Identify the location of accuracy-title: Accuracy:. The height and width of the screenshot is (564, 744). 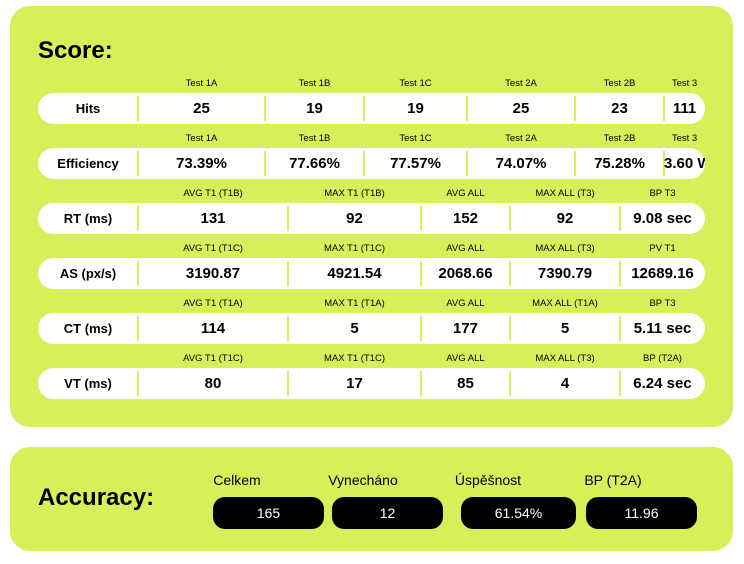
(96, 497).